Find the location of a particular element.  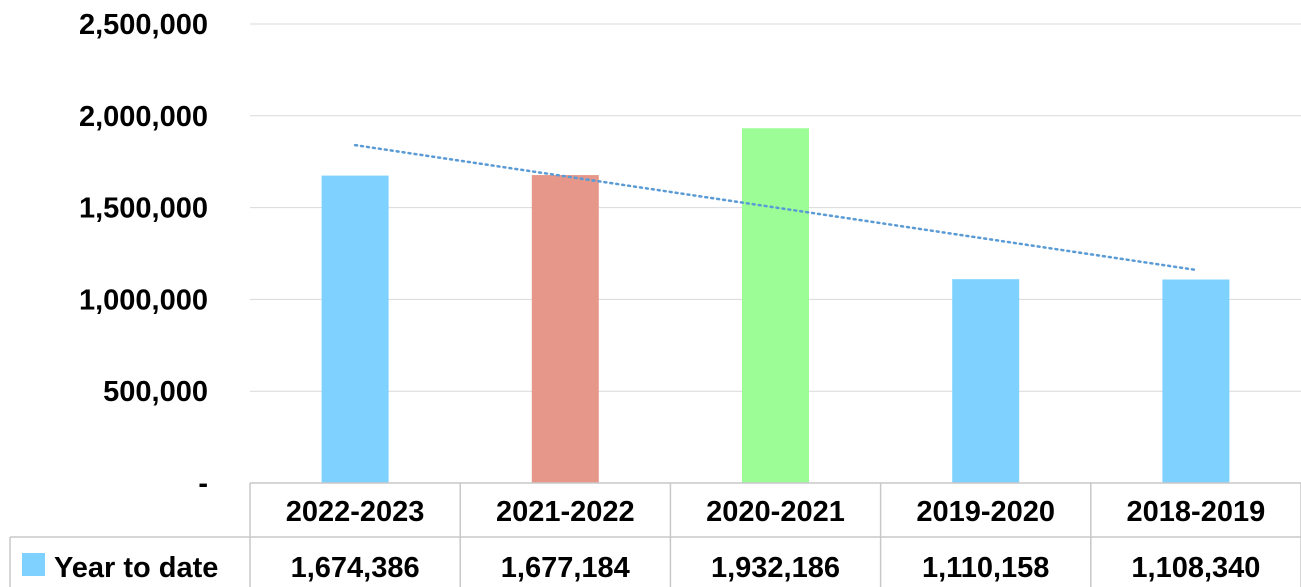

category-label: 2021-2022 is located at coordinates (565, 512).